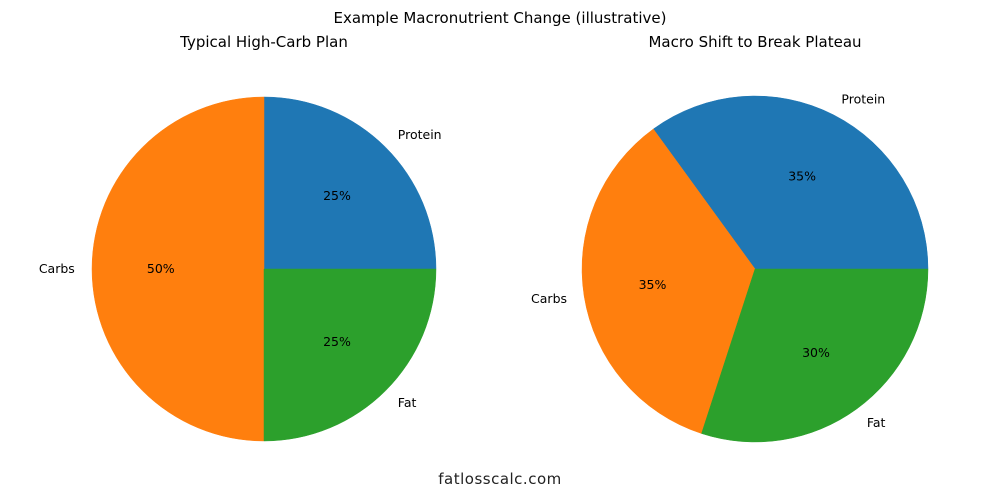 This screenshot has width=1000, height=500. I want to click on slice-percent-carbs: 35%, so click(653, 284).